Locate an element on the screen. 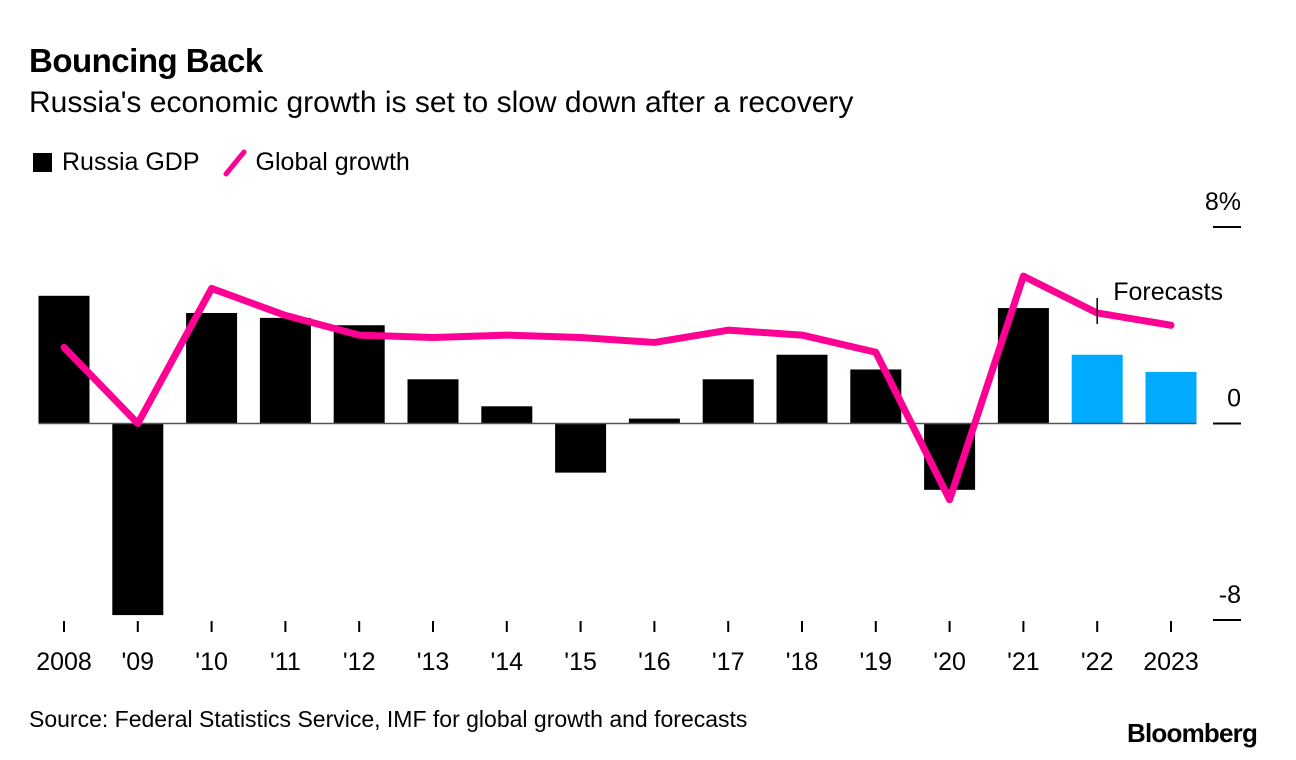 The height and width of the screenshot is (760, 1296). bar-2023 is located at coordinates (1171, 397).